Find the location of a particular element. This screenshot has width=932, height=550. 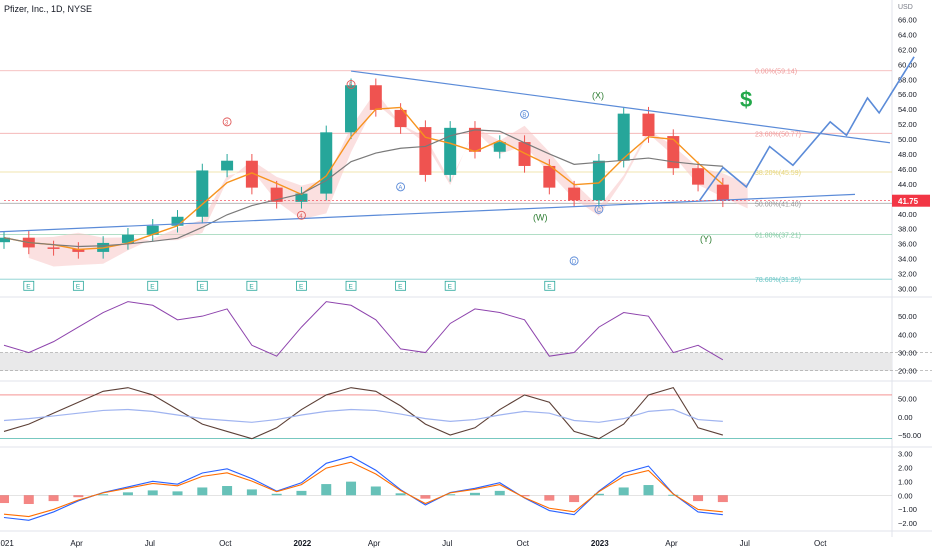

last-price-text: 41.75 is located at coordinates (908, 201).